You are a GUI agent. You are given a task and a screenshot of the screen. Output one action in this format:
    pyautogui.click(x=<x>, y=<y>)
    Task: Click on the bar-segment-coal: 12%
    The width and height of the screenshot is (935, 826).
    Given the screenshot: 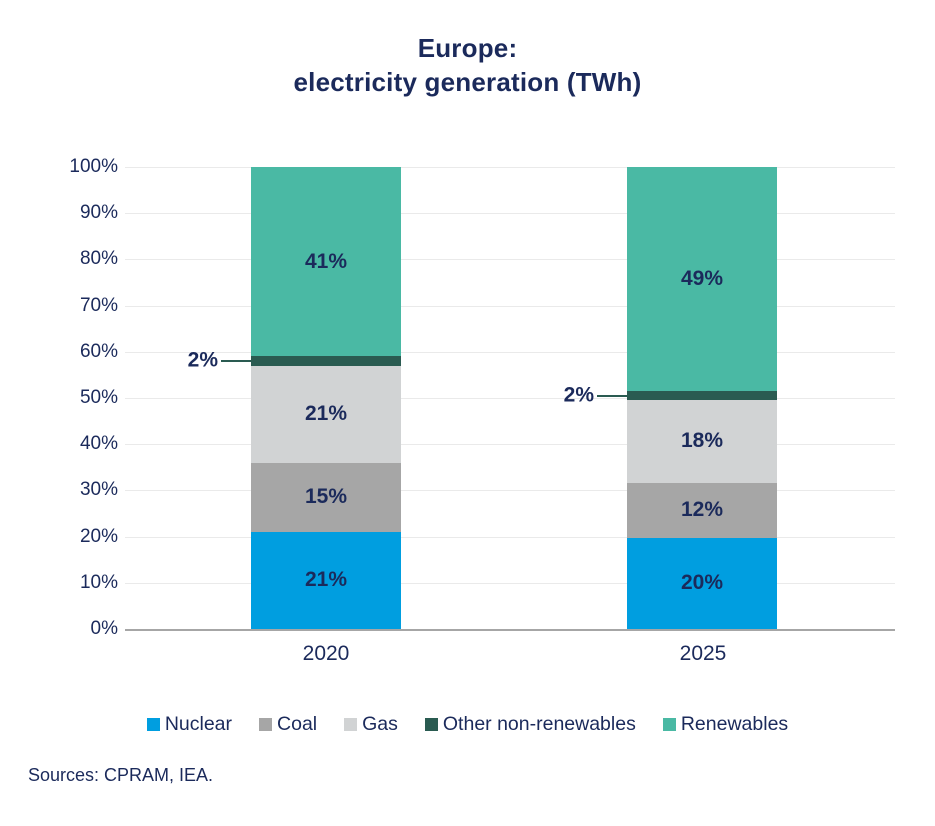 What is the action you would take?
    pyautogui.click(x=702, y=510)
    